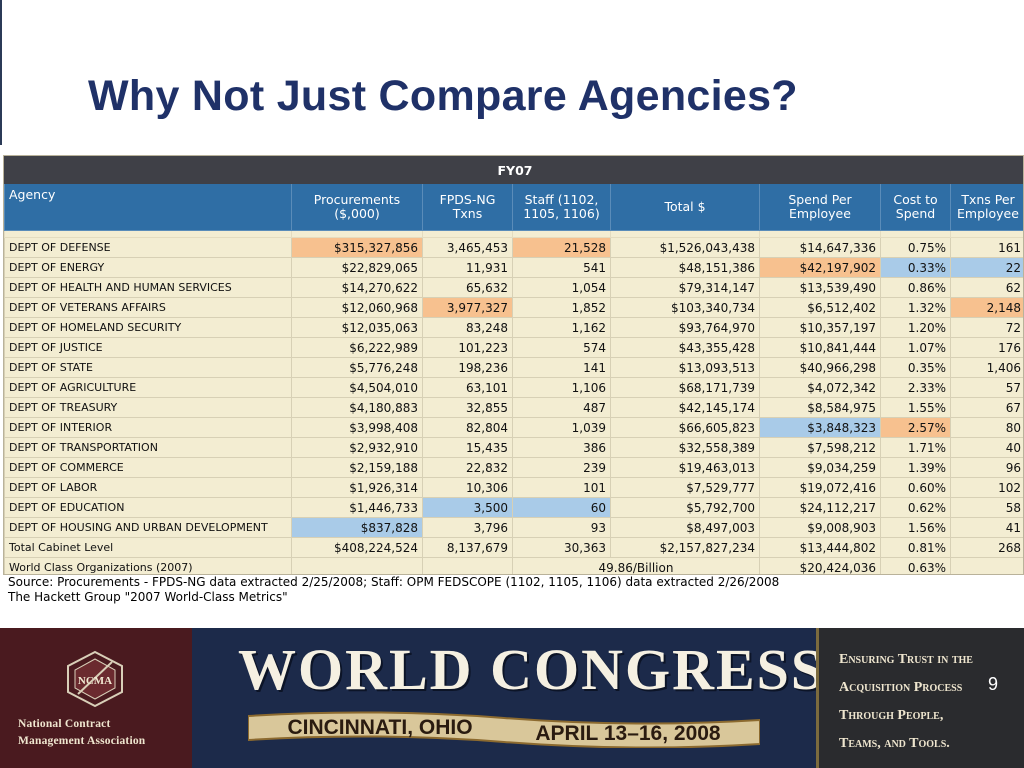  Describe the element at coordinates (986, 507) in the screenshot. I see `cell-txns-per-employee: 58` at that location.